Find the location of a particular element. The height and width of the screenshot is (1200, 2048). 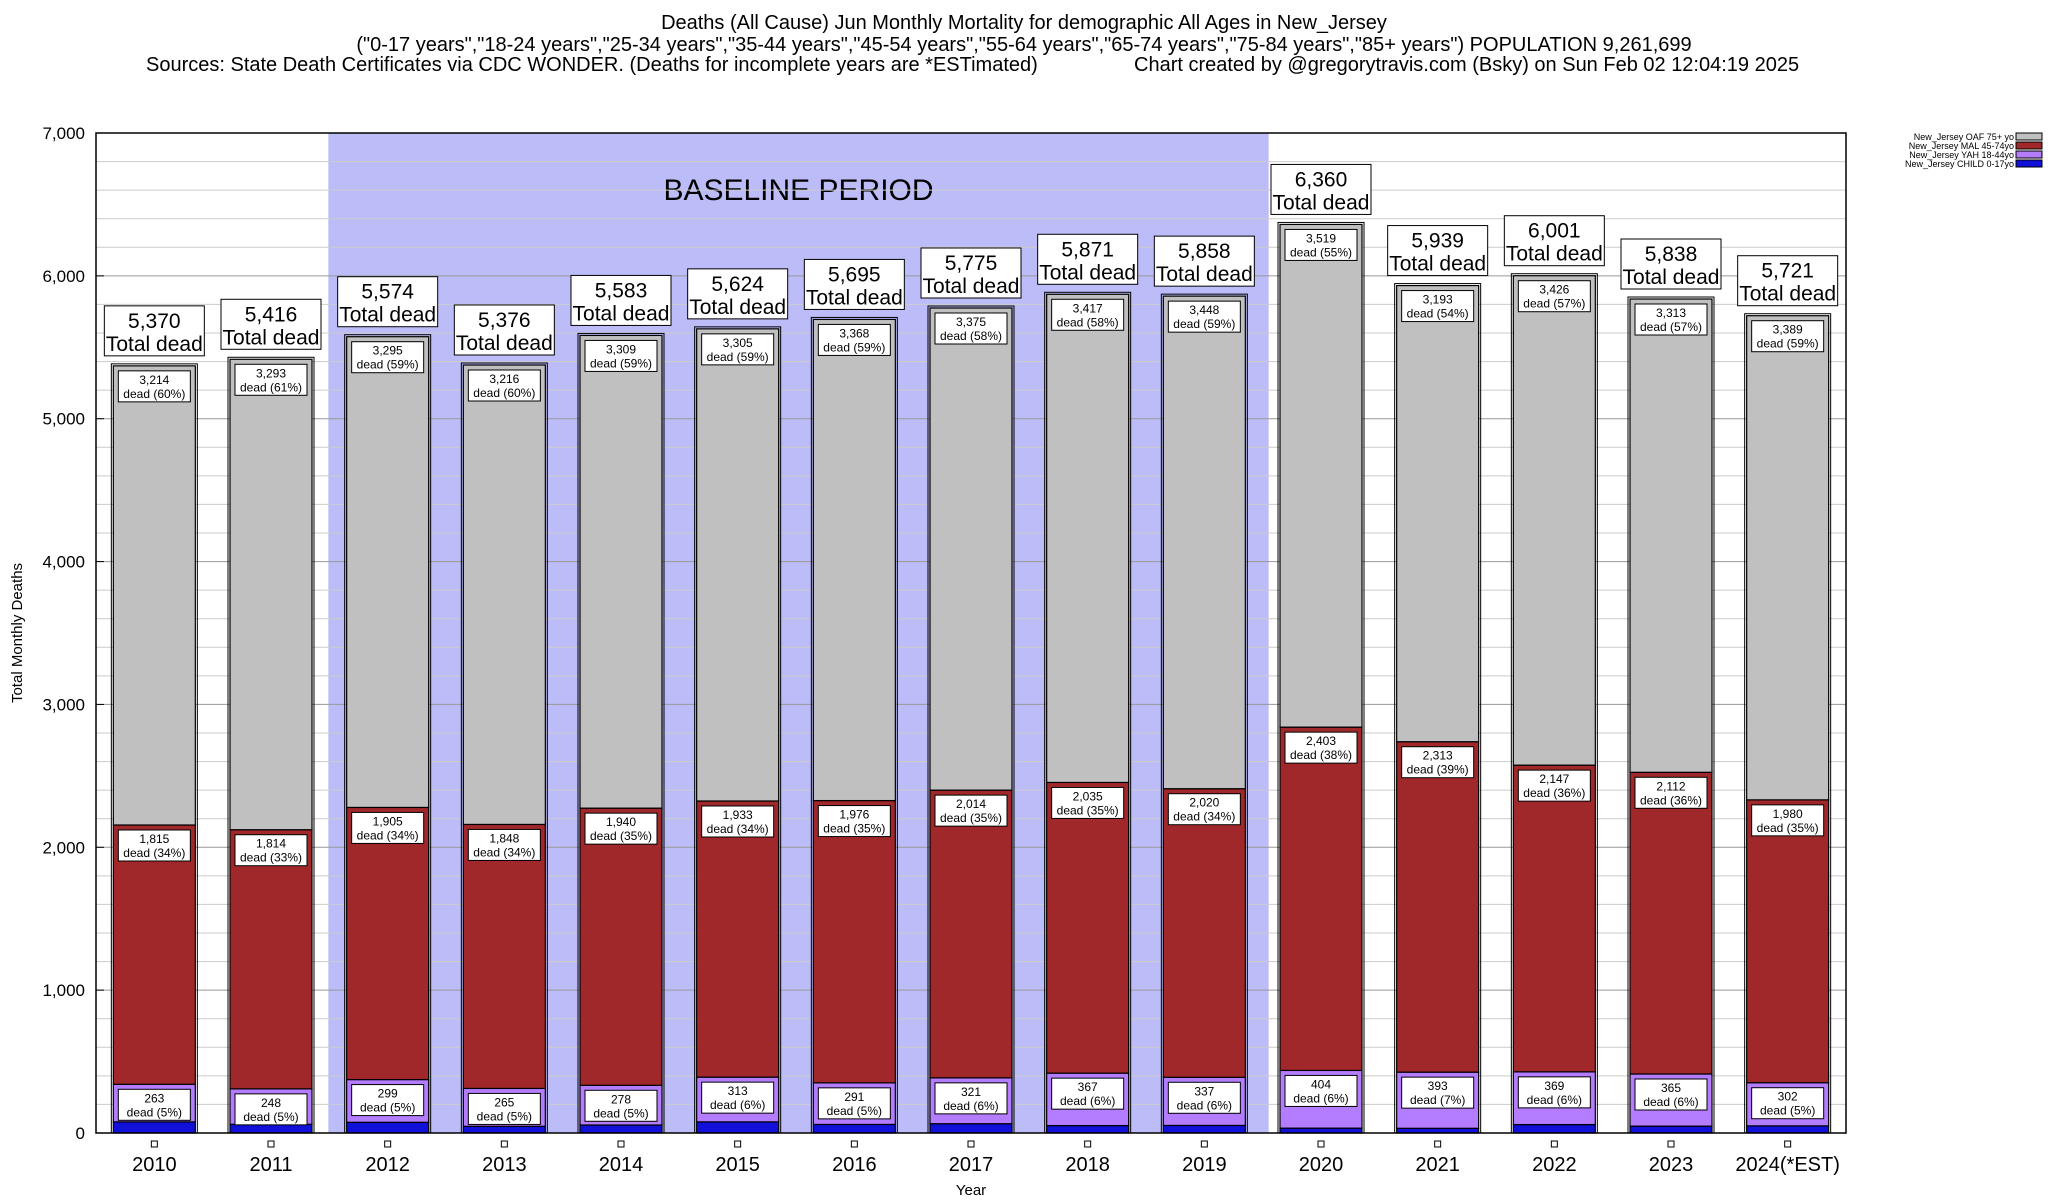

bar-child is located at coordinates (388, 1127).